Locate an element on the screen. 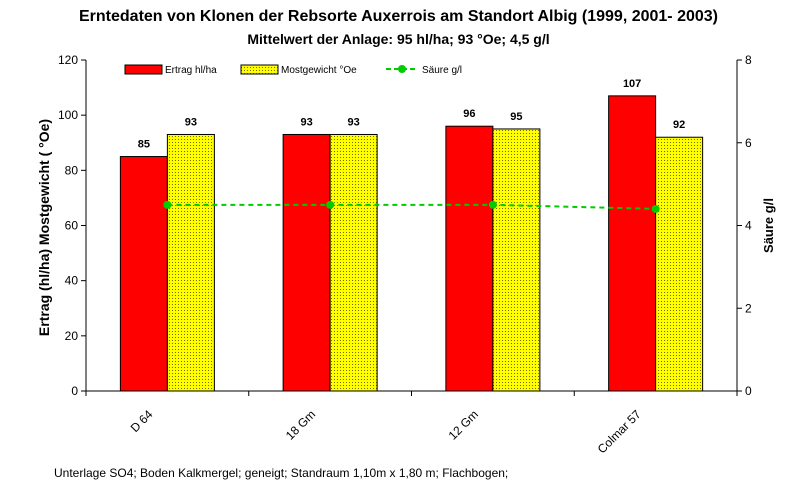 The height and width of the screenshot is (499, 797). y-tick-label-left: 80 is located at coordinates (72, 170).